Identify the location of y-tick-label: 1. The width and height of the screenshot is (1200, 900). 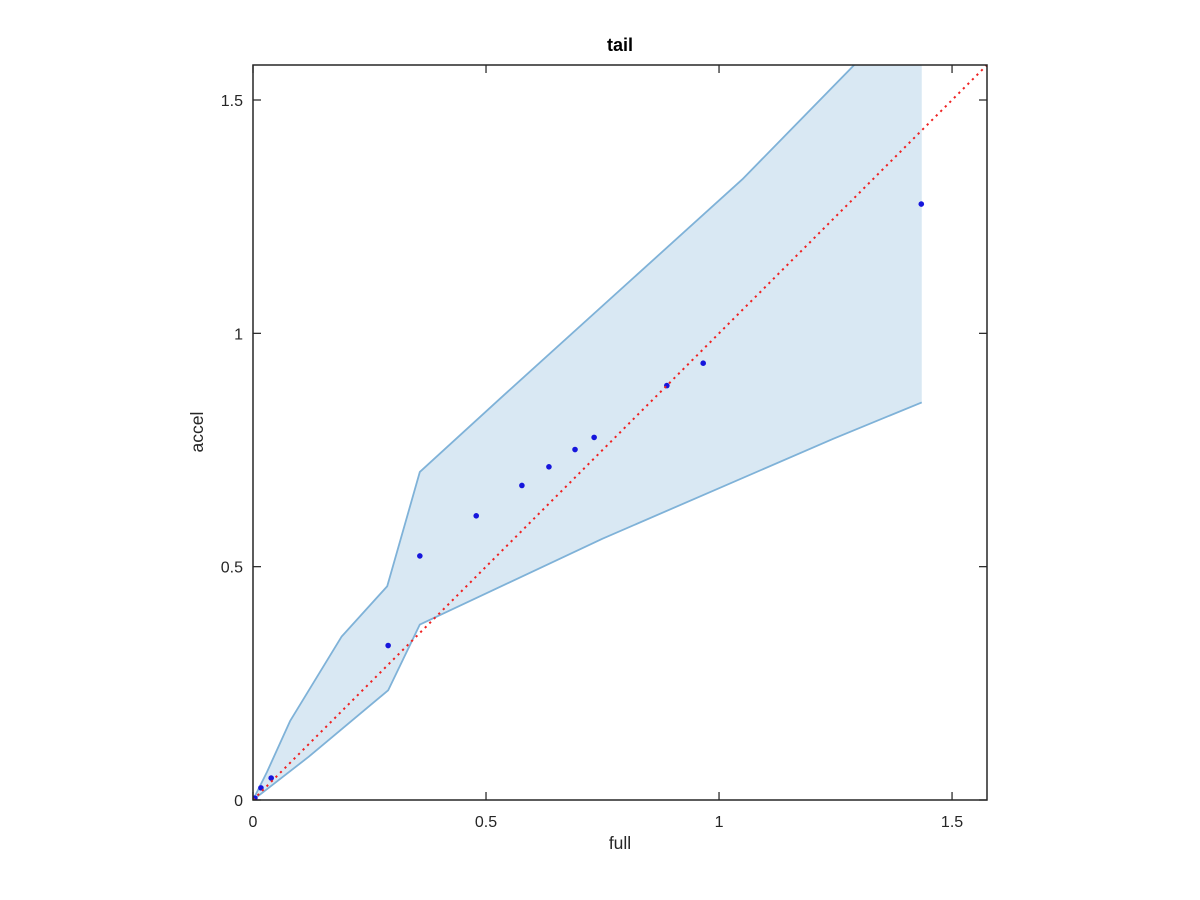
(238, 334).